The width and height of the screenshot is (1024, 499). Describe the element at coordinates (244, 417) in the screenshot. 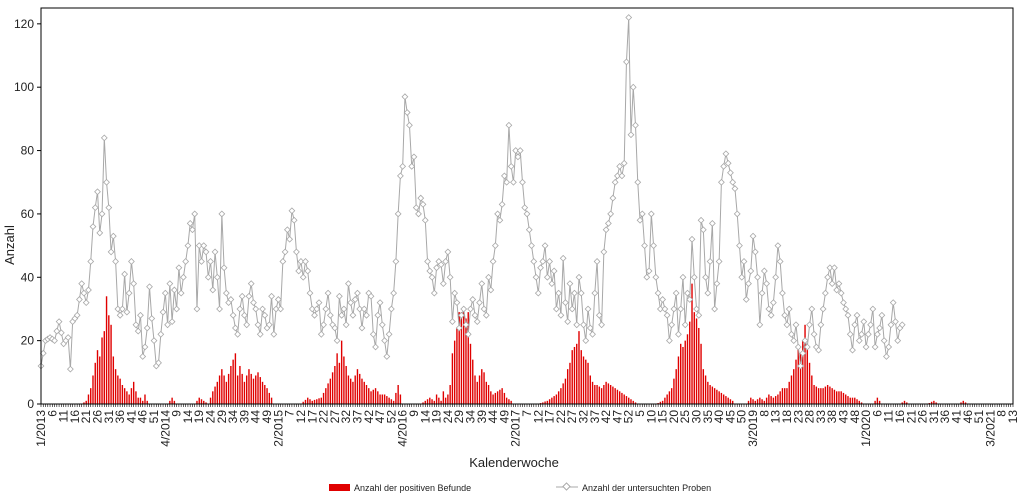

I see `x-tick-label-18: 39` at that location.